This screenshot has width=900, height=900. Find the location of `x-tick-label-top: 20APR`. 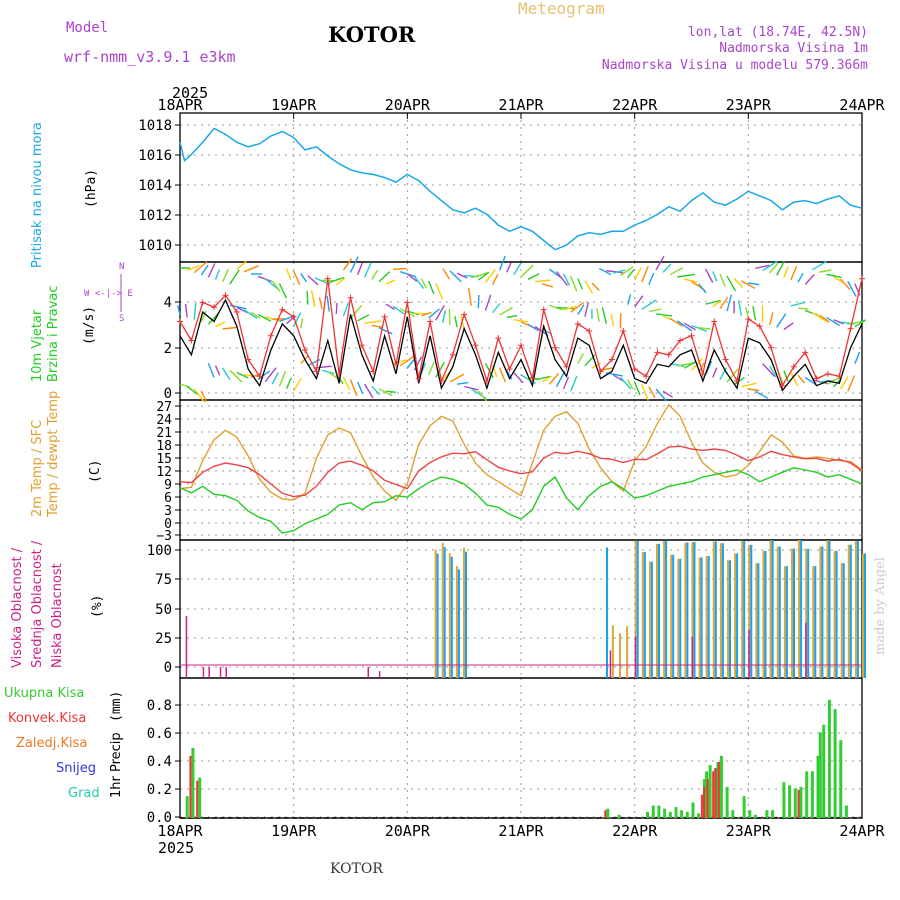

x-tick-label-top: 20APR is located at coordinates (408, 105).